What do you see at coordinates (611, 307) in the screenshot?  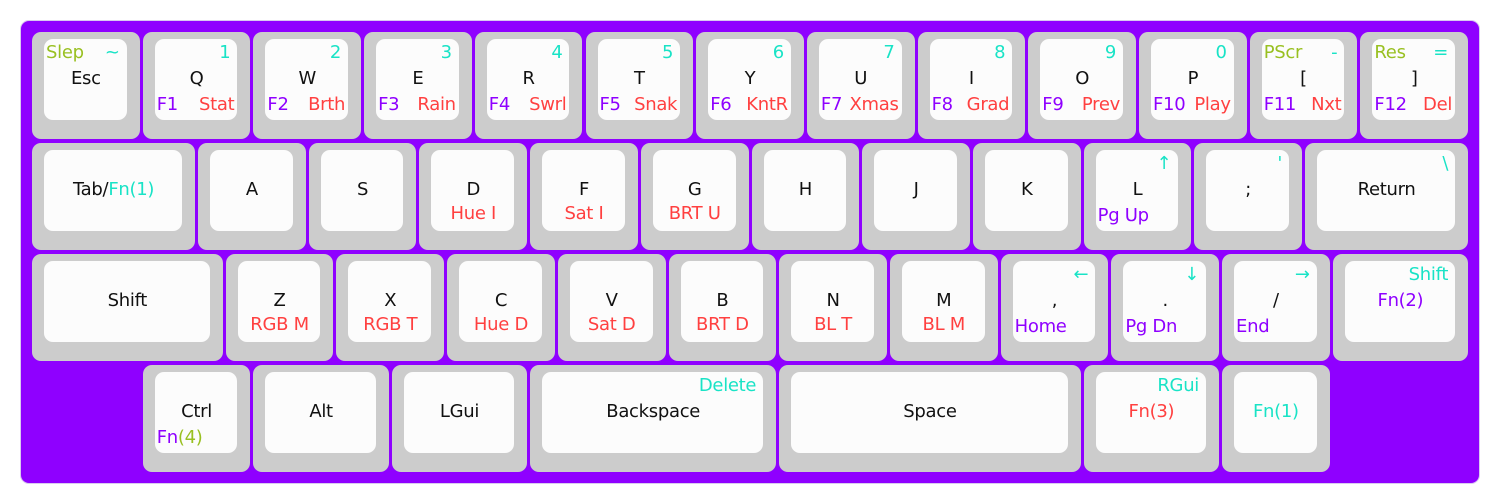 I see `key-v: V Sat D` at bounding box center [611, 307].